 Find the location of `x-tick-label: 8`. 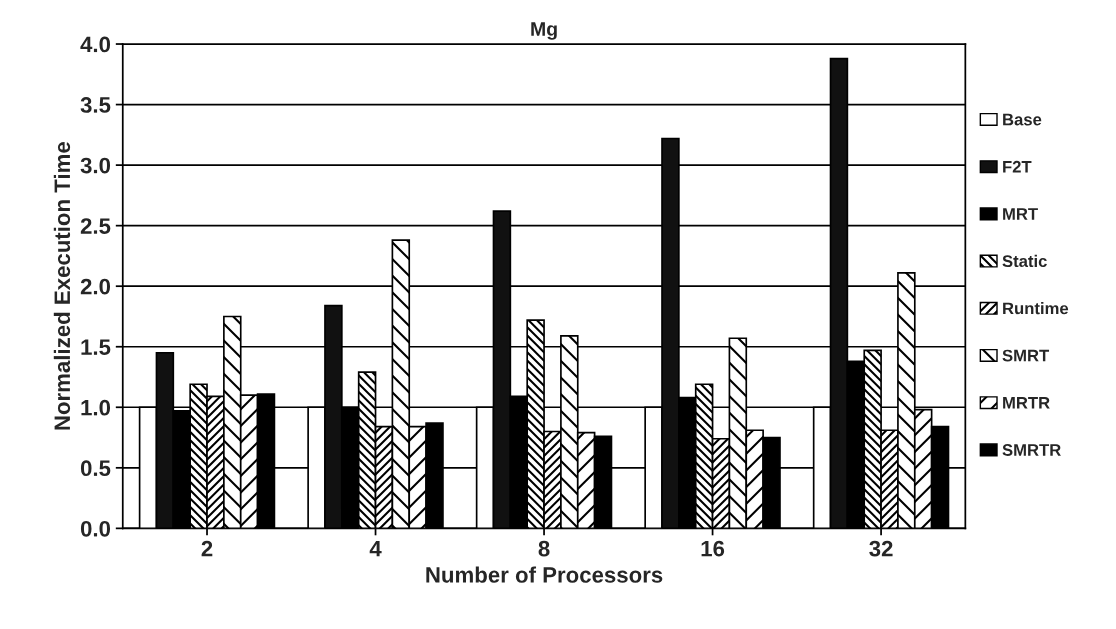

x-tick-label: 8 is located at coordinates (544, 548).